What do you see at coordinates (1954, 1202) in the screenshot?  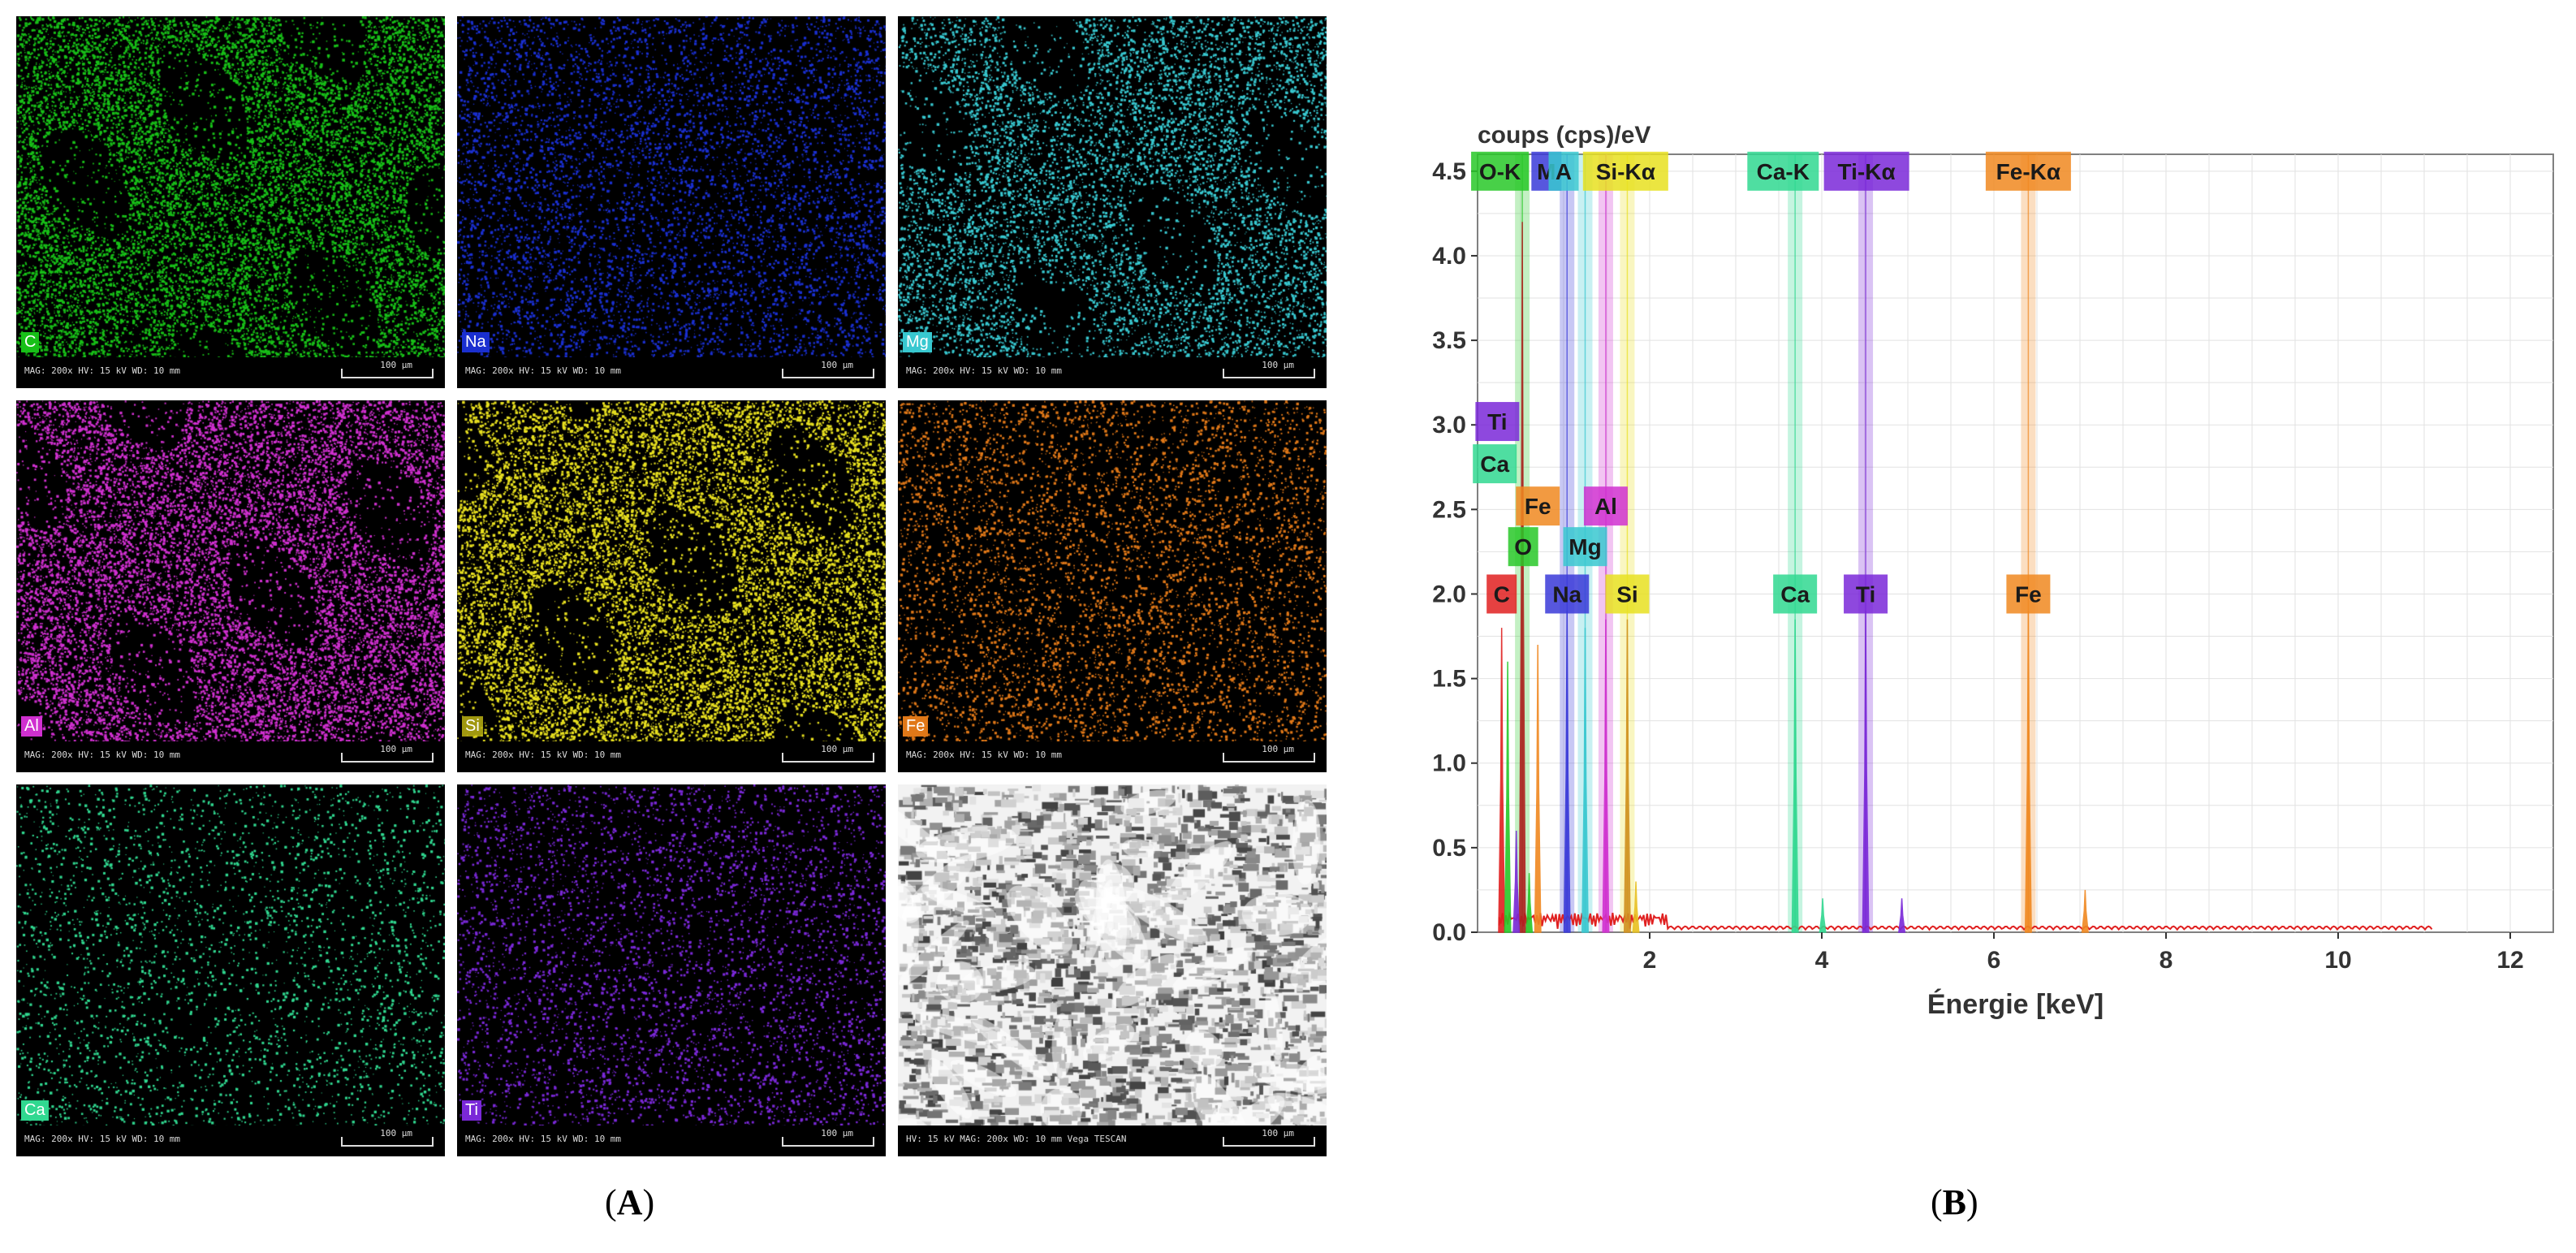 I see `caption-b-letter: B` at bounding box center [1954, 1202].